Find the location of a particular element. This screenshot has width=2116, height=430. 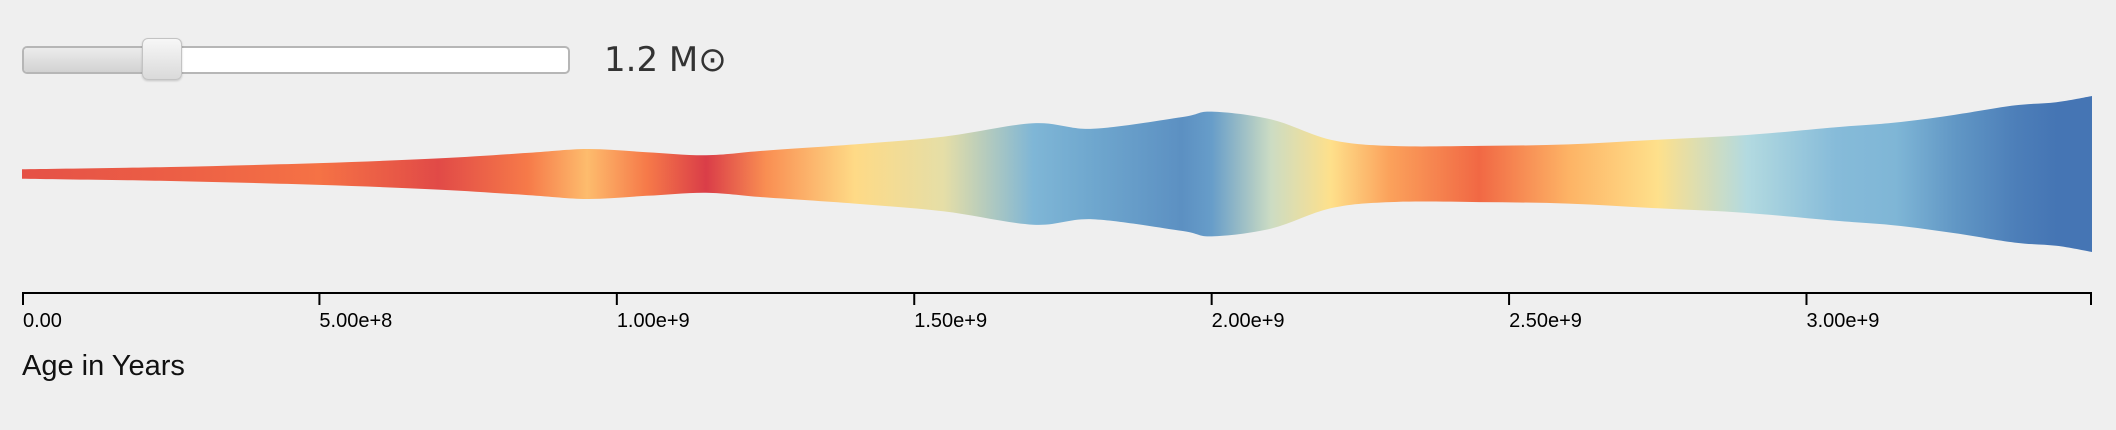

mass-slider-thumb is located at coordinates (161, 59).